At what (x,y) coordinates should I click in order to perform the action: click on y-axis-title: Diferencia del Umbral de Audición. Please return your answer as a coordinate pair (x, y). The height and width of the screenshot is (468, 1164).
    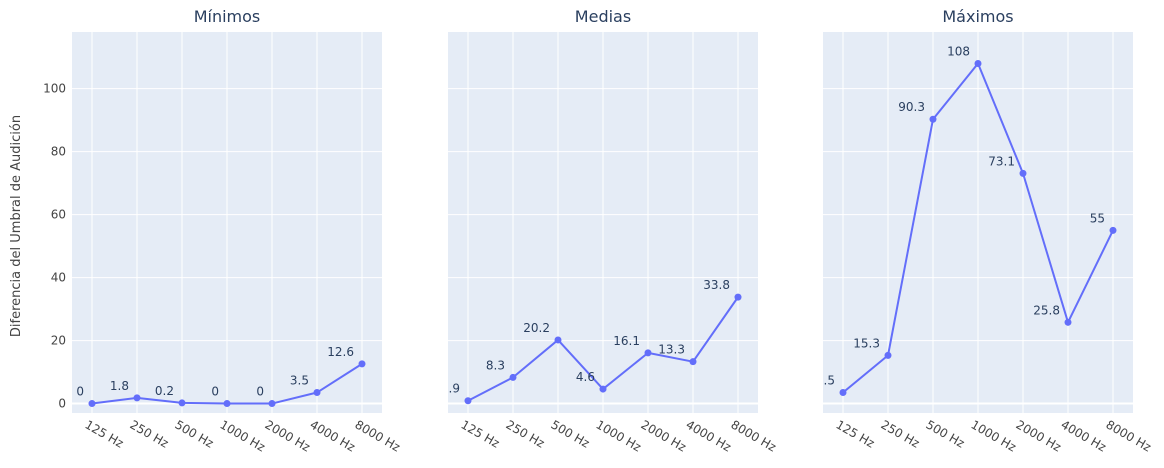
    Looking at the image, I should click on (16, 226).